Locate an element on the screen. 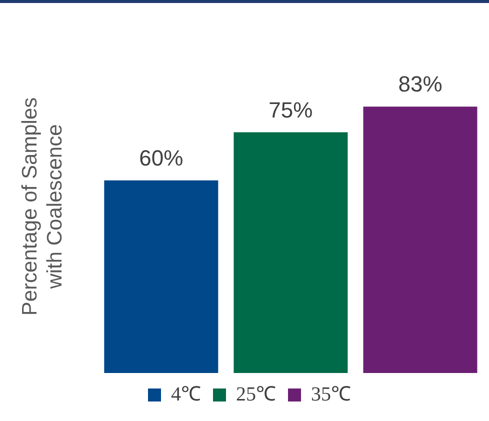 This screenshot has width=489, height=421. legend-label: 25℃ is located at coordinates (256, 394).